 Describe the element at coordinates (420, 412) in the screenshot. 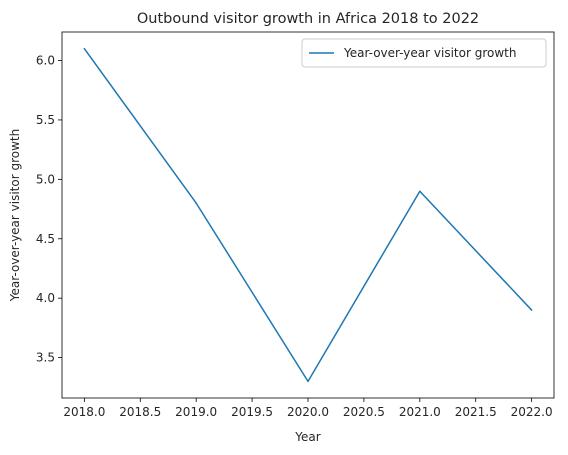

I see `x-tick-label: 2021.0` at that location.